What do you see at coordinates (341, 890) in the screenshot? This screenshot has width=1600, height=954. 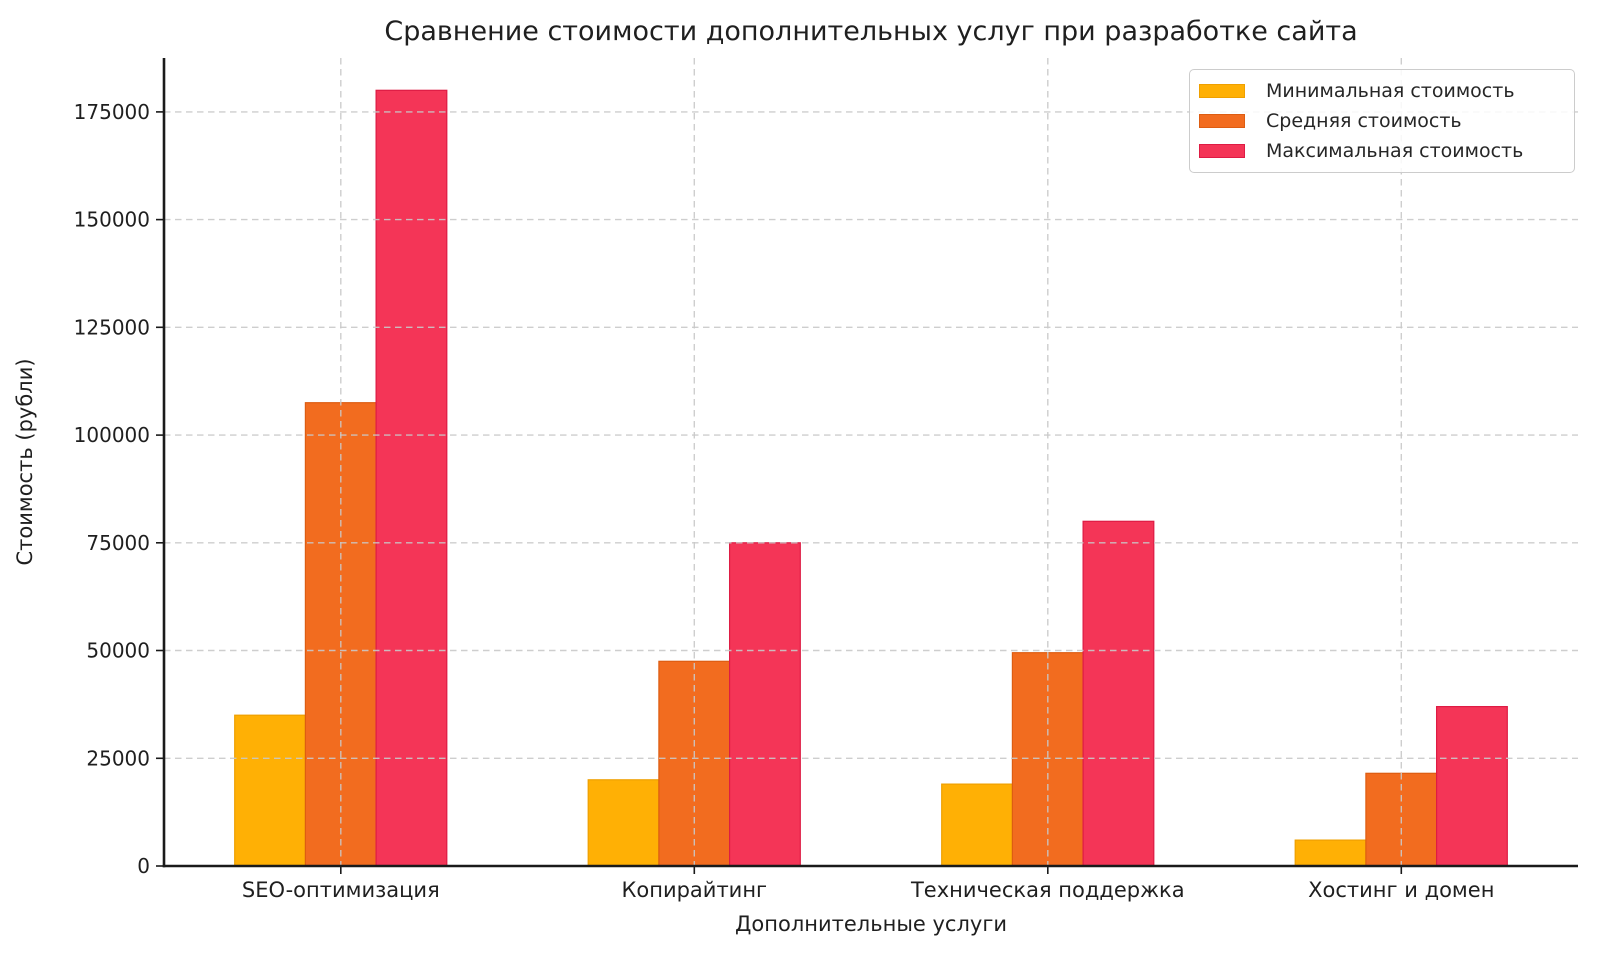 I see `x-tick-label: SEO-оптимизация` at bounding box center [341, 890].